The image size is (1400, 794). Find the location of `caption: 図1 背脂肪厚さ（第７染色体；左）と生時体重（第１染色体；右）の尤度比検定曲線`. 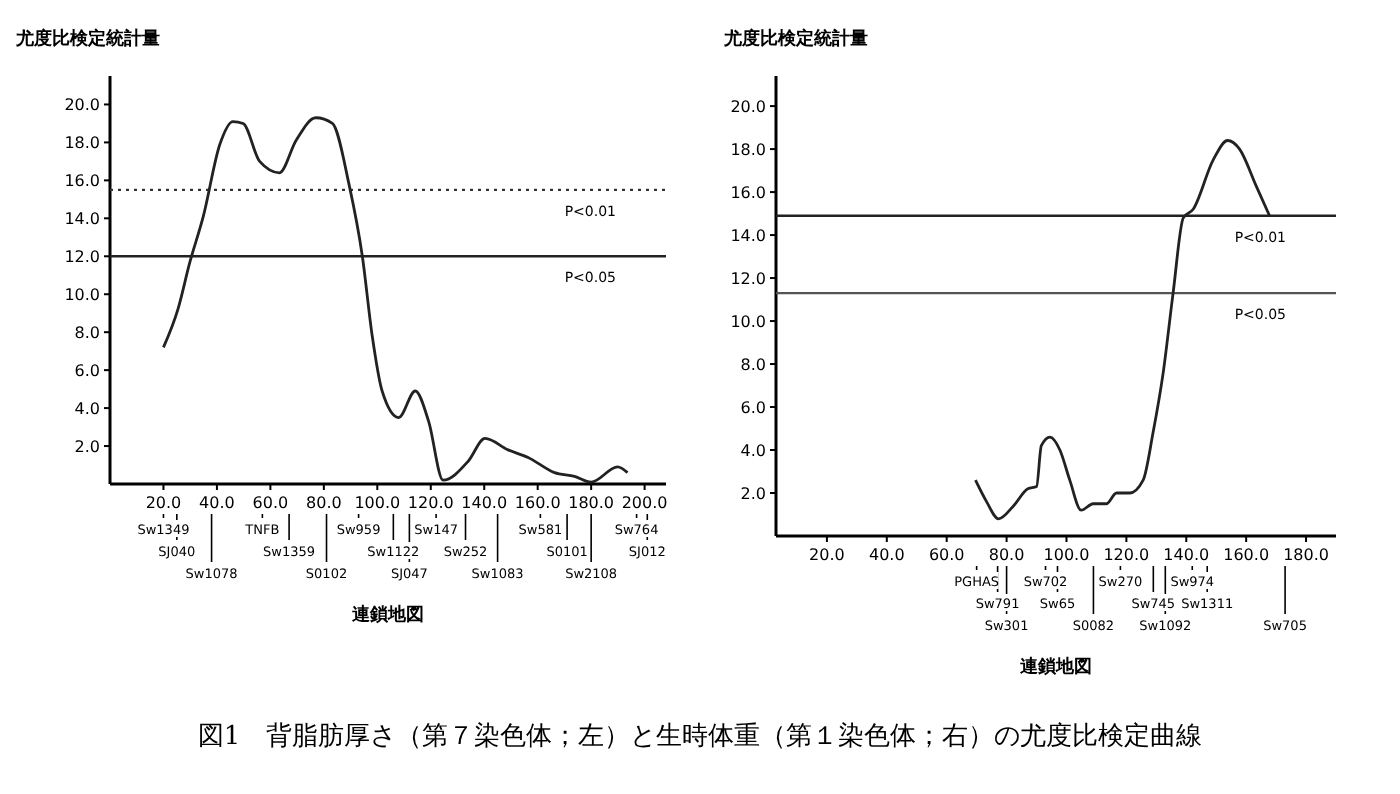

caption: 図1 背脂肪厚さ（第７染色体；左）と生時体重（第１染色体；右）の尤度比検定曲線 is located at coordinates (700, 736).